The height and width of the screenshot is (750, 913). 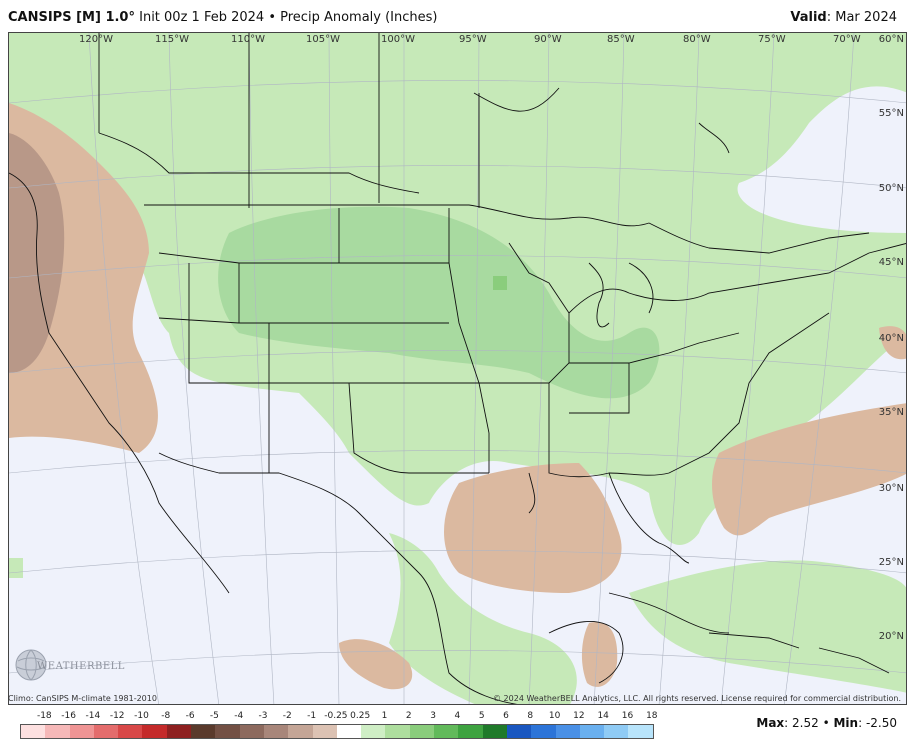 I want to click on lat-label-25n: 25°N, so click(x=891, y=562).